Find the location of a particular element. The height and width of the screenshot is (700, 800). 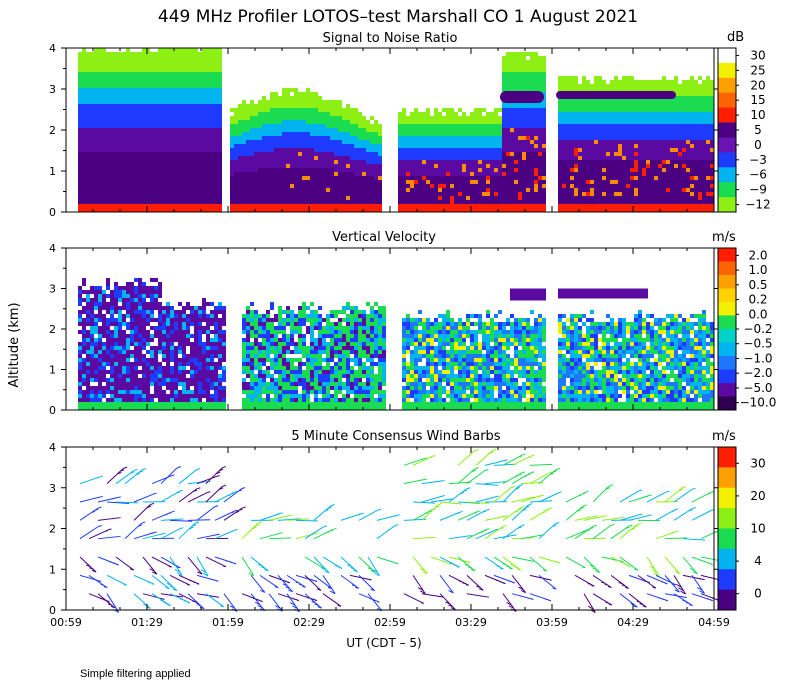

snr-elevated-layer is located at coordinates (522, 97).